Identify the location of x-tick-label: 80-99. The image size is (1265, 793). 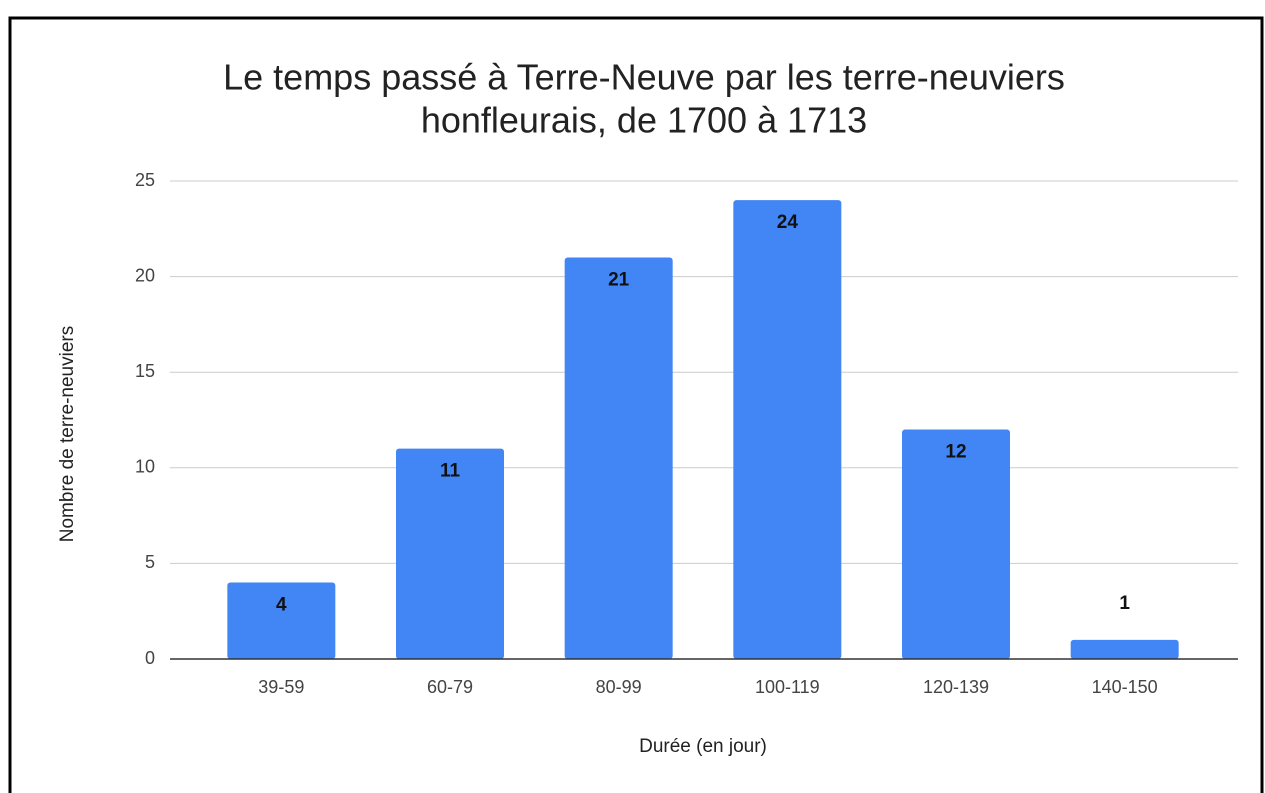
(619, 687).